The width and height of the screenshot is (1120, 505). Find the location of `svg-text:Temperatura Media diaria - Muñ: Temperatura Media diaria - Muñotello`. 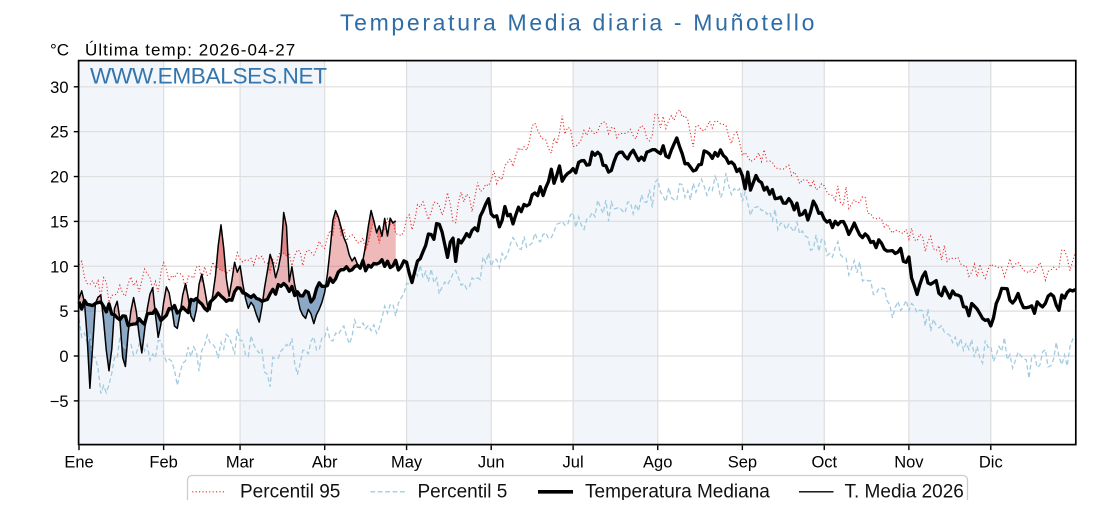

svg-text:Temperatura Media diaria - Muñ: Temperatura Media diaria - Muñotello is located at coordinates (578, 23).